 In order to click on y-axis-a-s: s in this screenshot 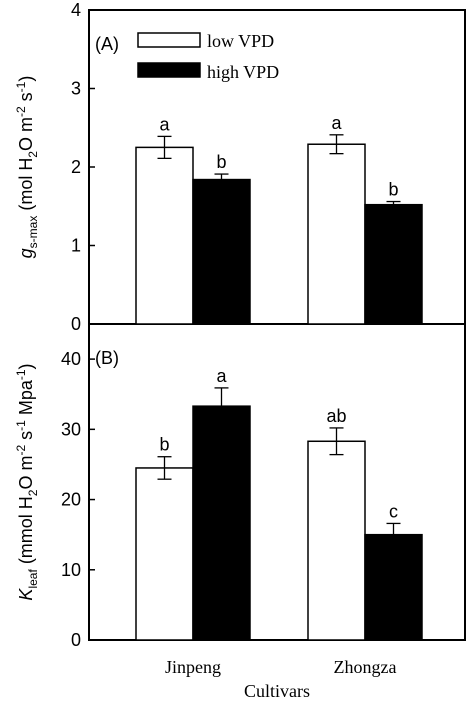, I will do `click(26, 99)`.